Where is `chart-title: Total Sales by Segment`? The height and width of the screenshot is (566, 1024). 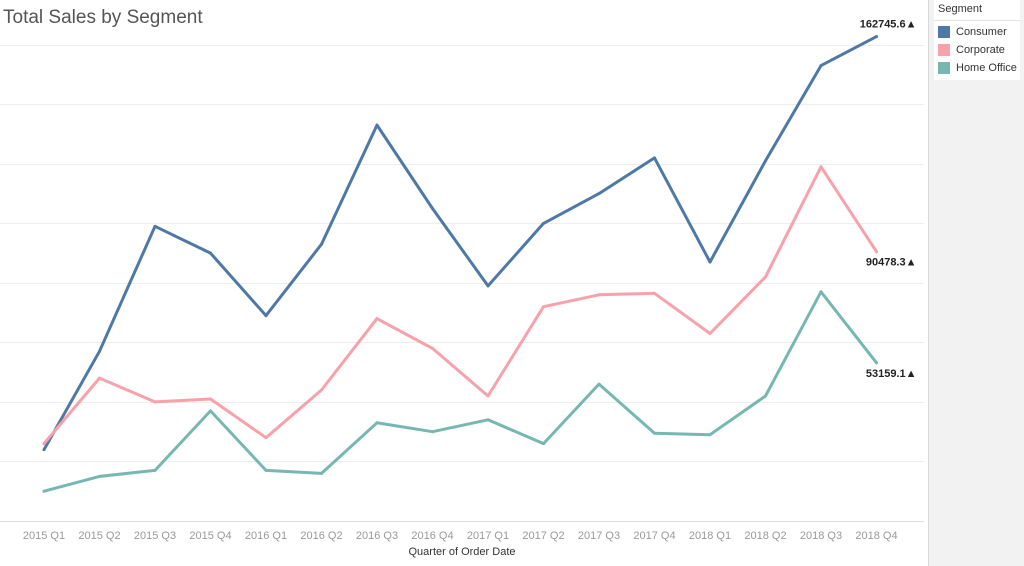
chart-title: Total Sales by Segment is located at coordinates (103, 17).